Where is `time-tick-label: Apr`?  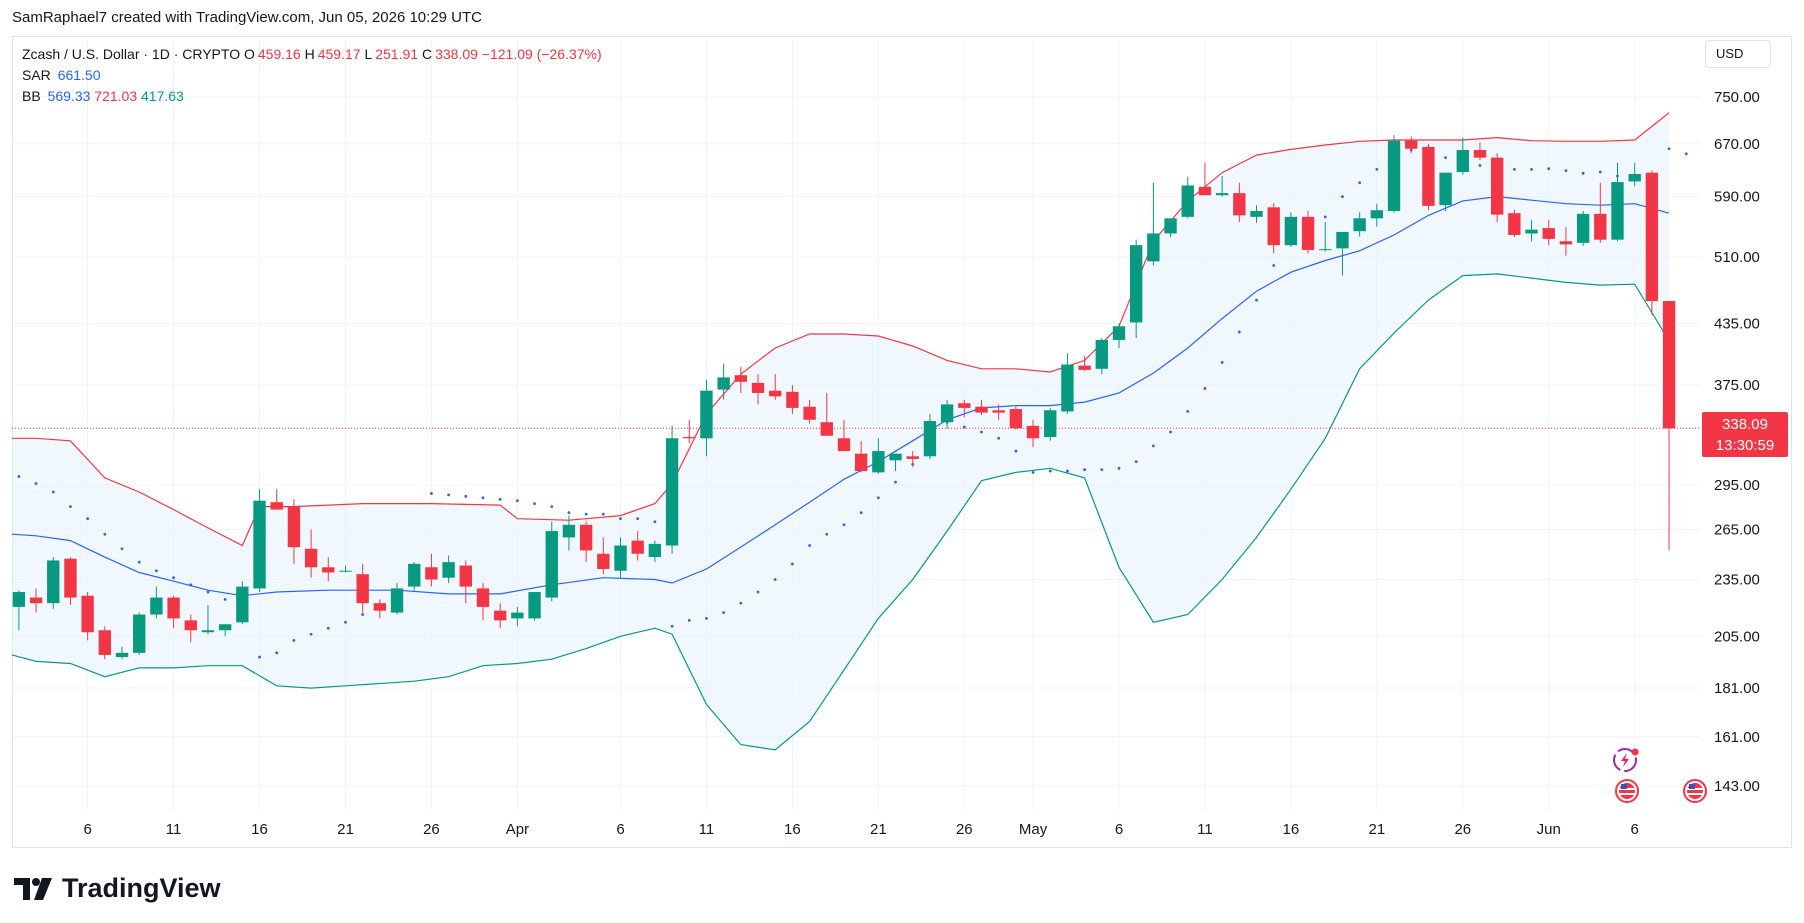 time-tick-label: Apr is located at coordinates (517, 829).